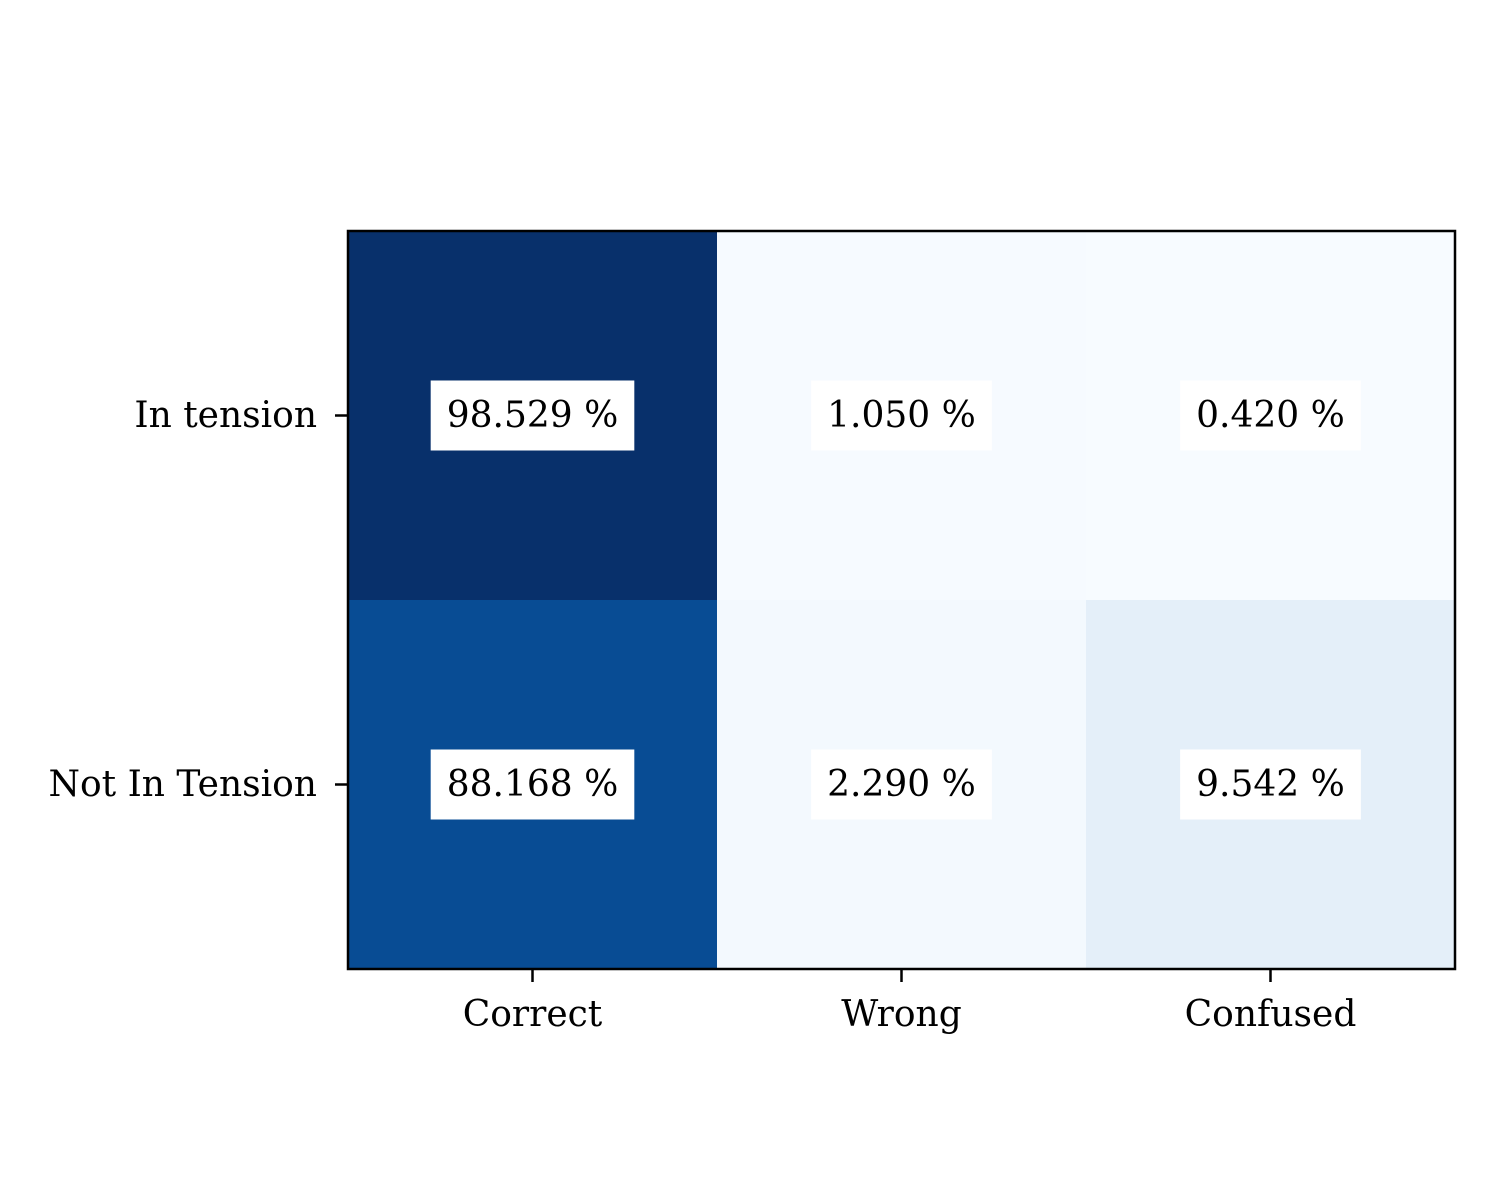  I want to click on cell-value-label: 9.542 %, so click(1270, 784).